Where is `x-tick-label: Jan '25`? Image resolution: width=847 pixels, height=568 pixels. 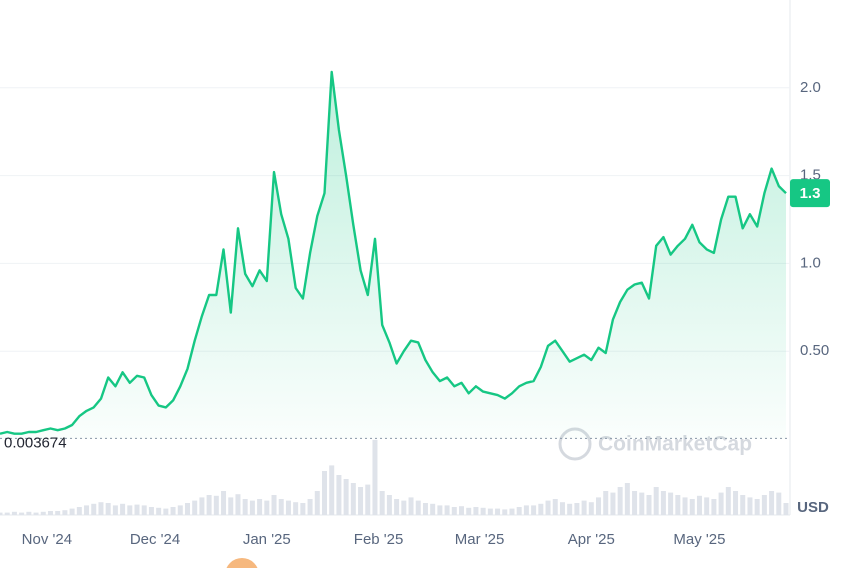
x-tick-label: Jan '25 is located at coordinates (267, 539).